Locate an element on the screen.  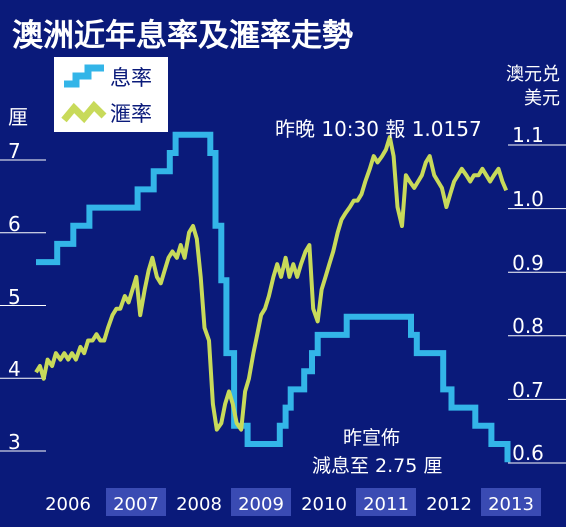
right-tick: 0.8 is located at coordinates (528, 326).